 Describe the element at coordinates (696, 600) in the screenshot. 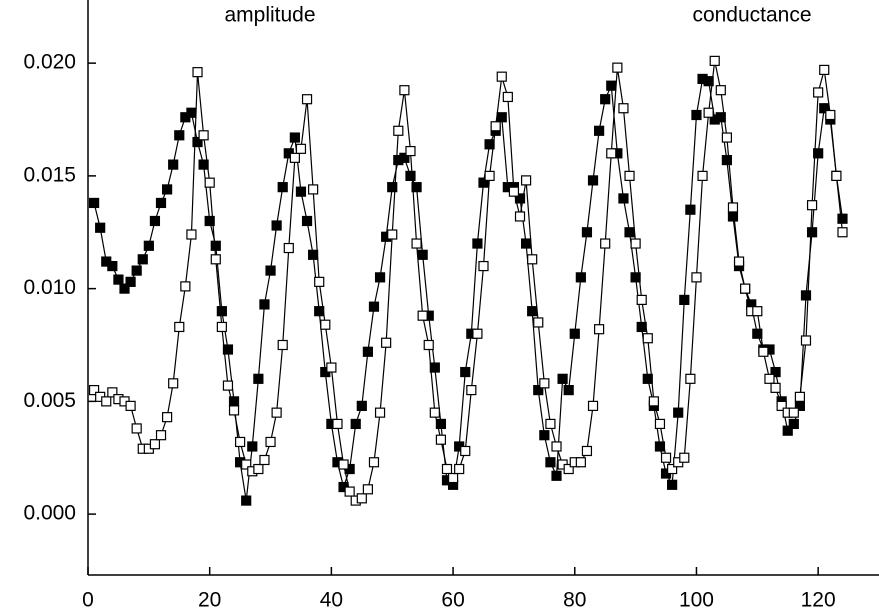

I see `x-tick-label: 100` at that location.